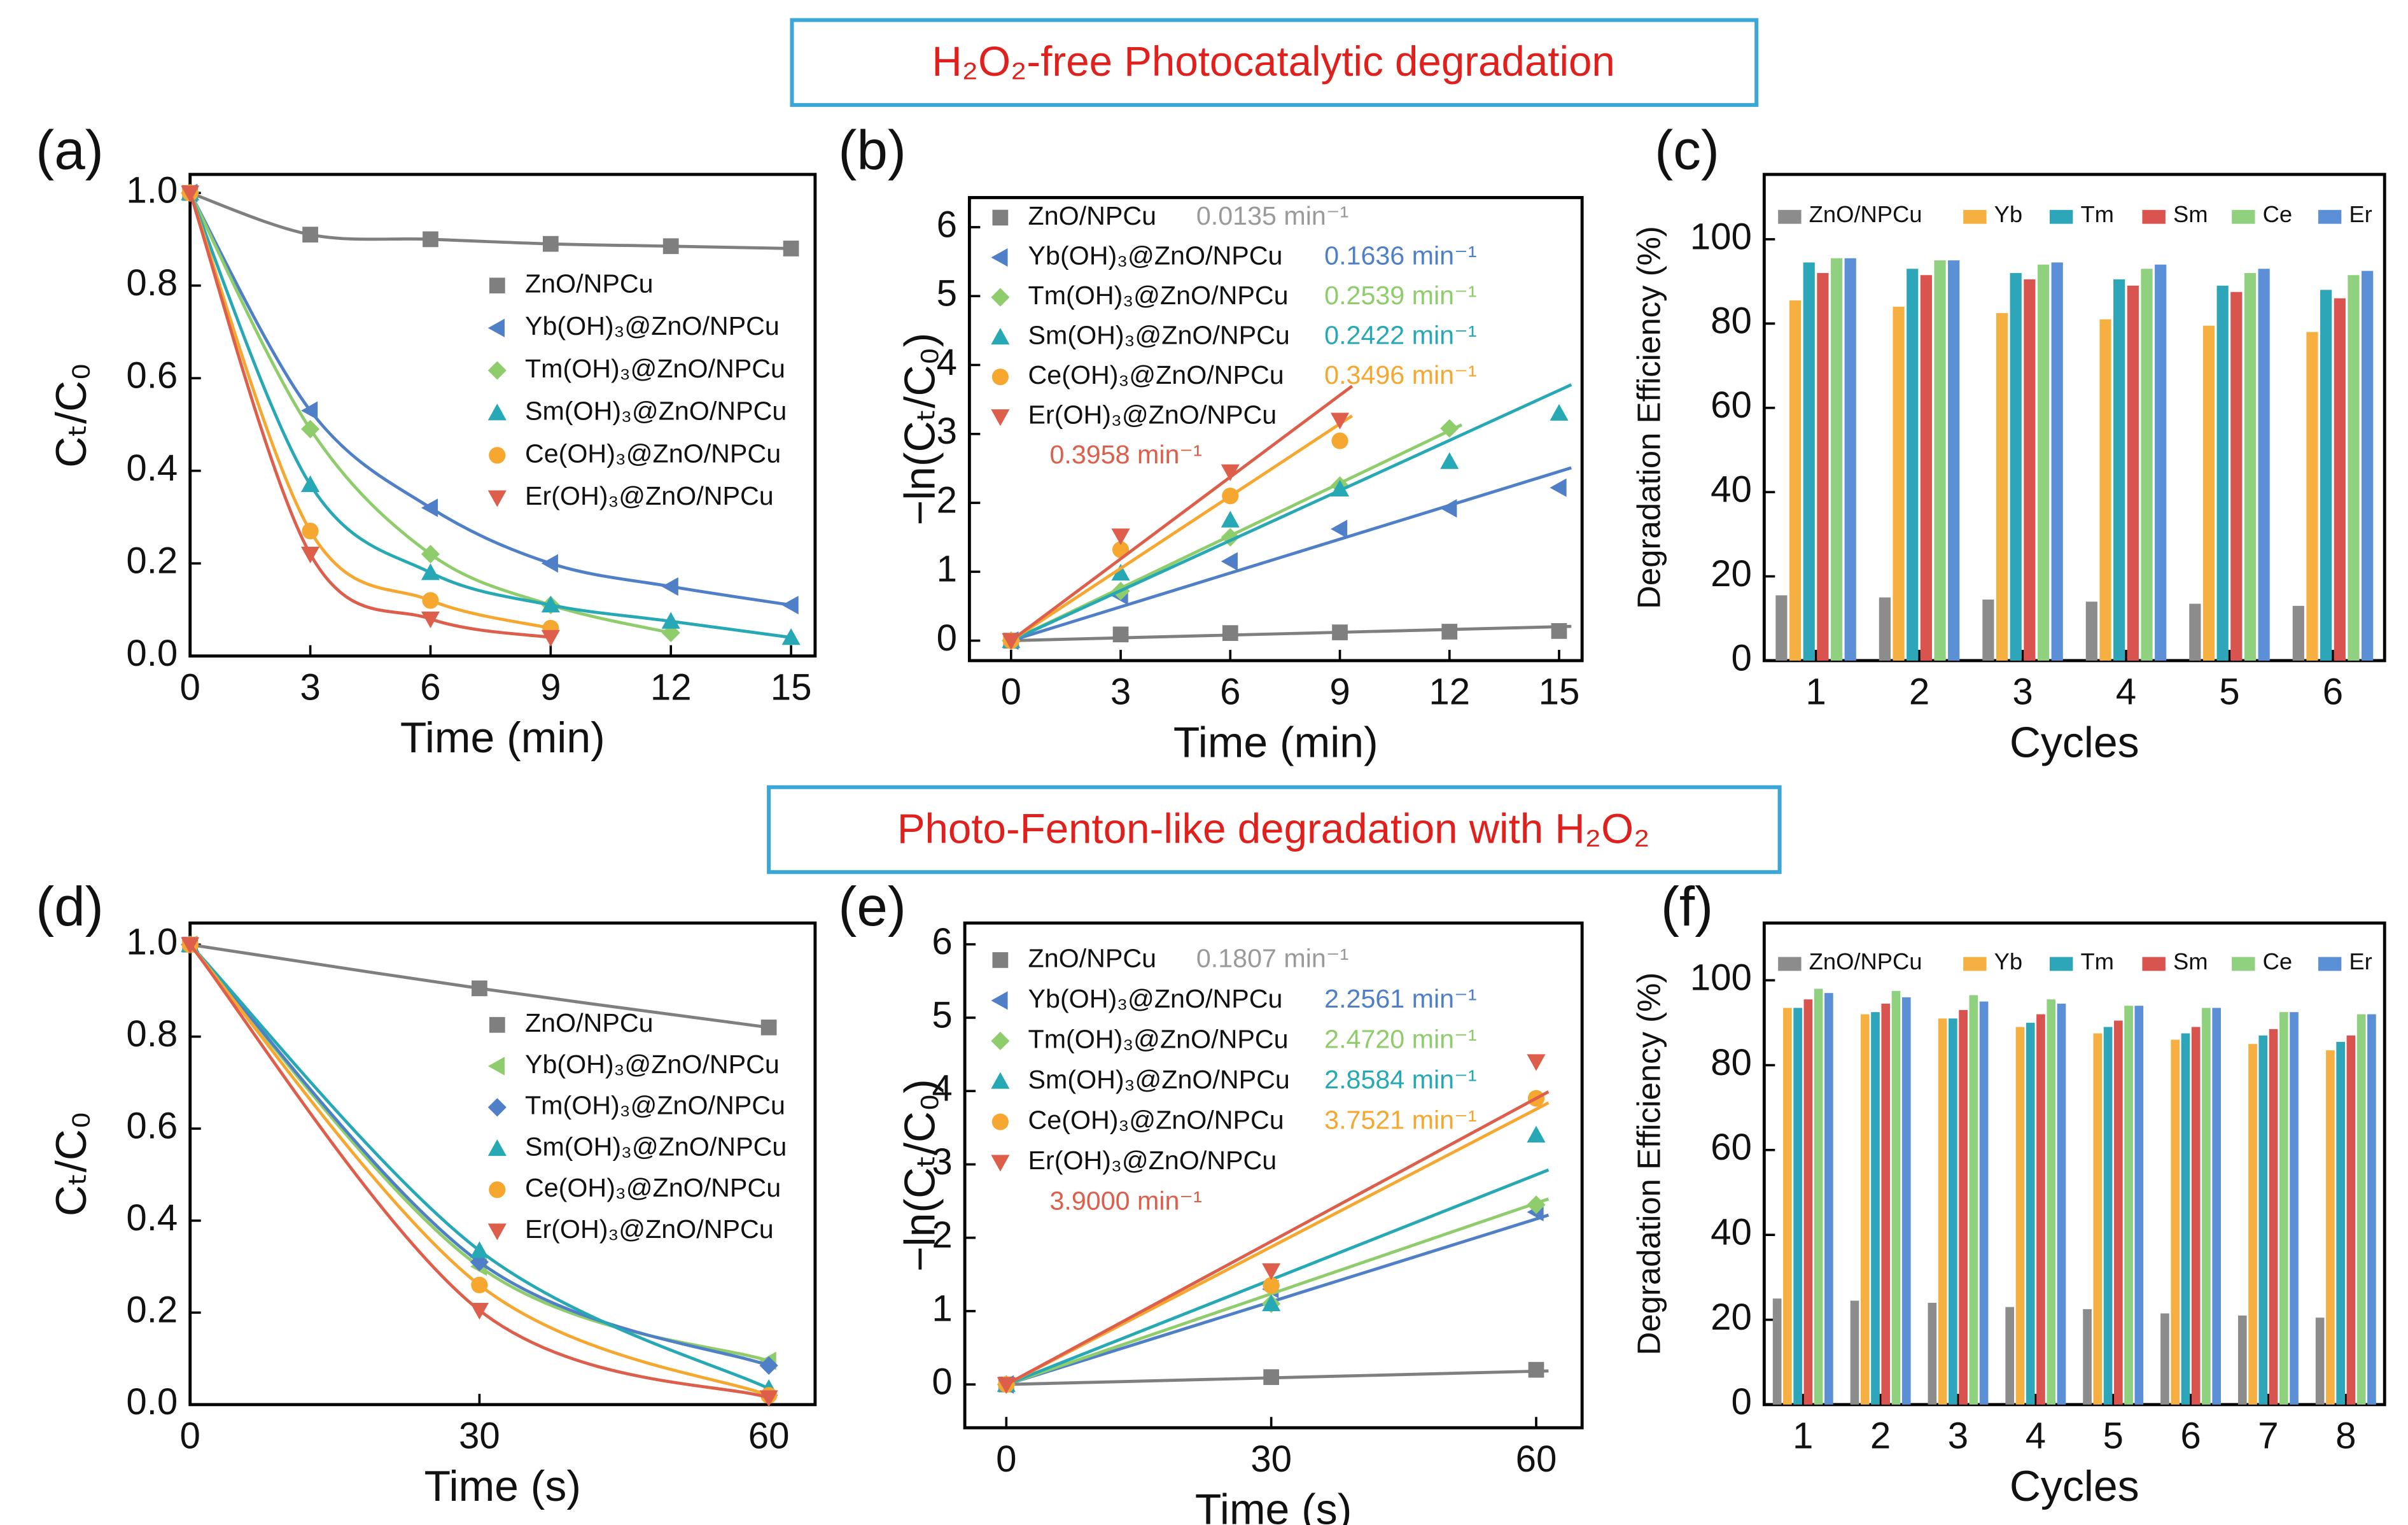 Image resolution: width=2408 pixels, height=1525 pixels. What do you see at coordinates (1272, 216) in the screenshot?
I see `rate-label: 0.0135 min⁻¹` at bounding box center [1272, 216].